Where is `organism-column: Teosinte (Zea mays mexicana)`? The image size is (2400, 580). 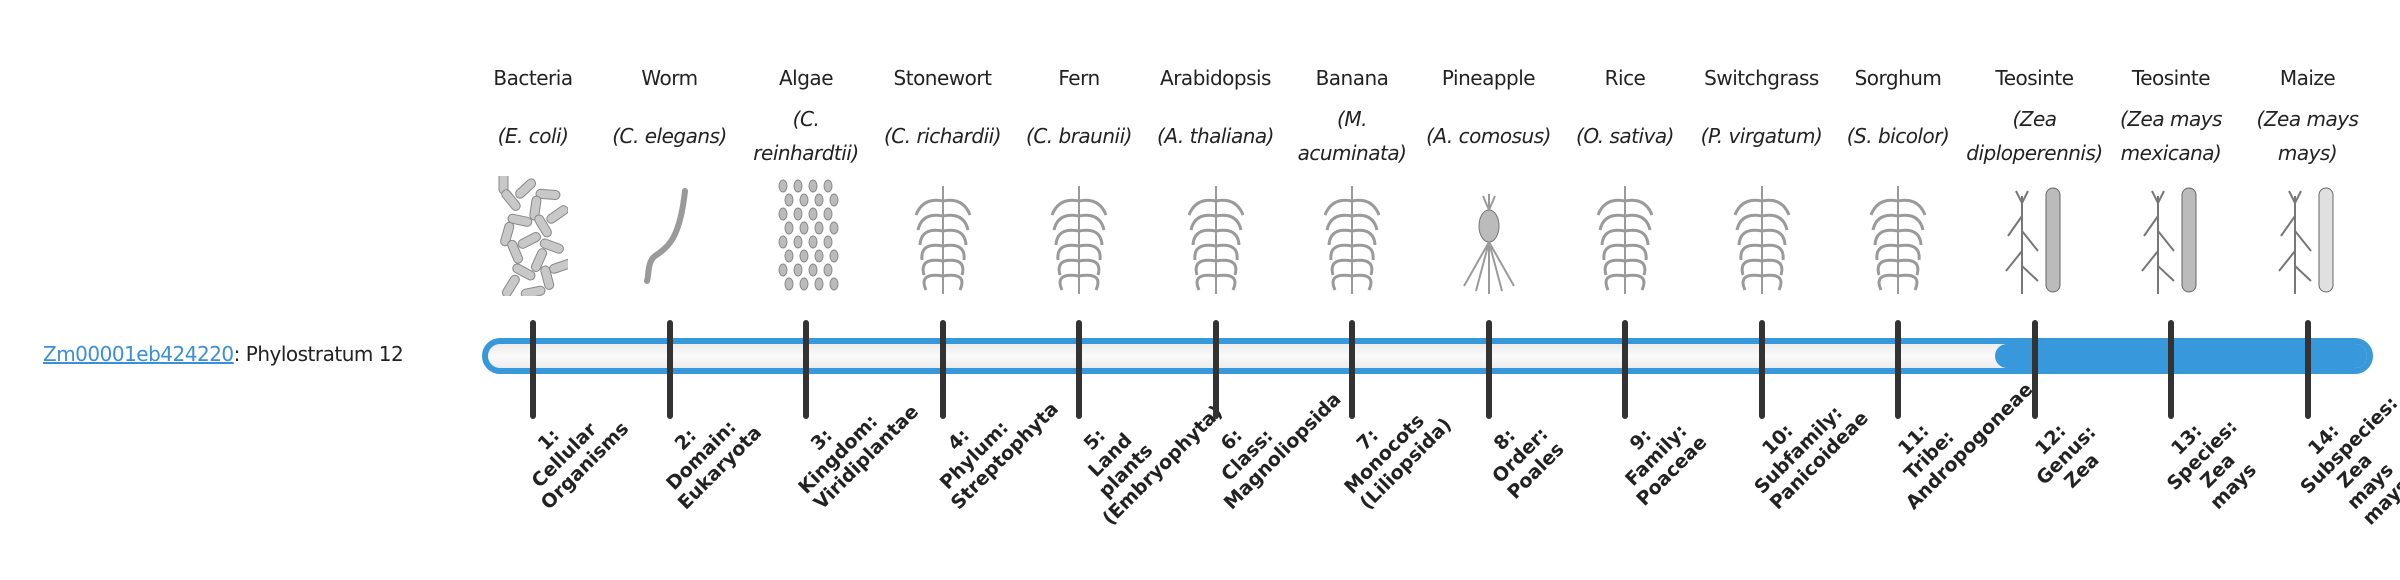
organism-column: Teosinte (Zea mays mexicana) is located at coordinates (2171, 179).